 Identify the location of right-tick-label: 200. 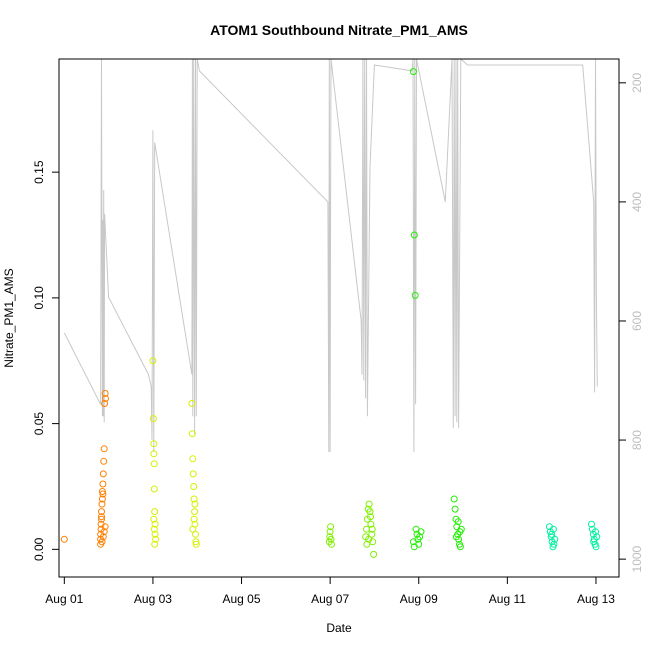
(637, 82).